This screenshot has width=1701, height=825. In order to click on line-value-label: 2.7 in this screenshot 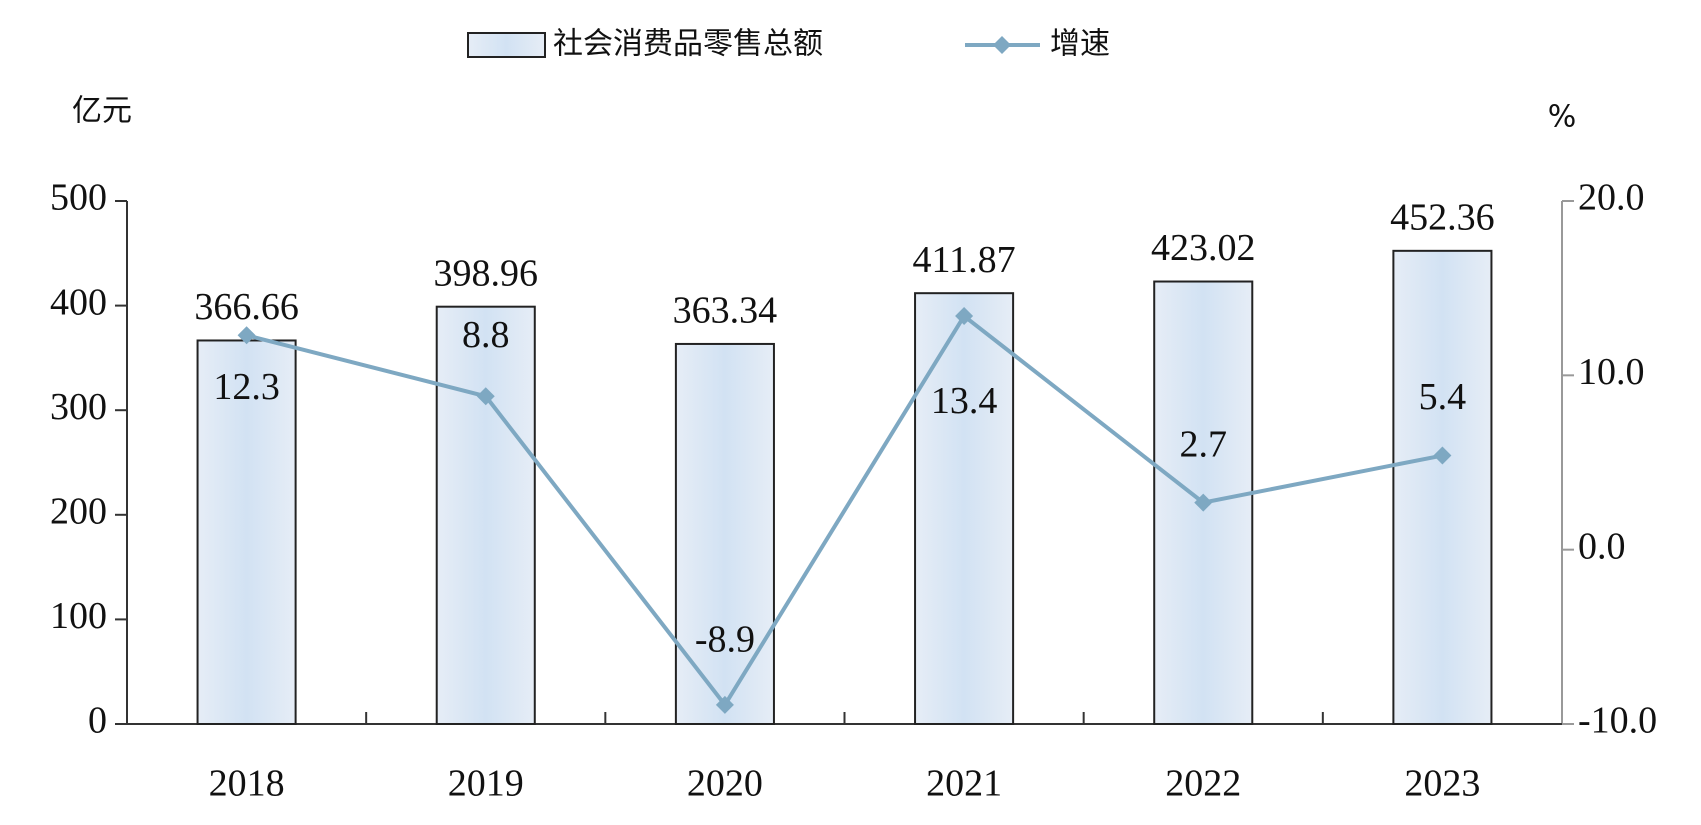, I will do `click(1204, 444)`.